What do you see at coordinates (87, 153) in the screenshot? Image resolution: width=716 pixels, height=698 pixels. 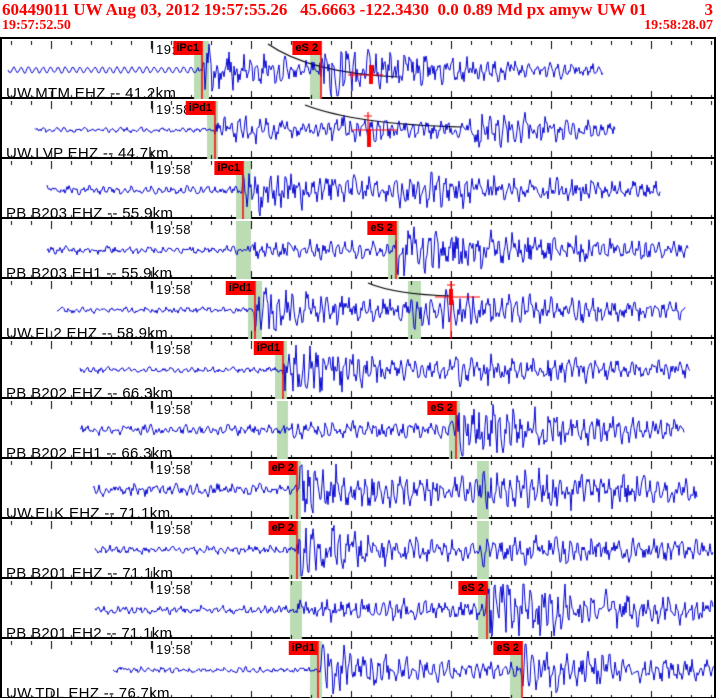 I see `station-label: UW.LVP EHZ -- 44.7km` at bounding box center [87, 153].